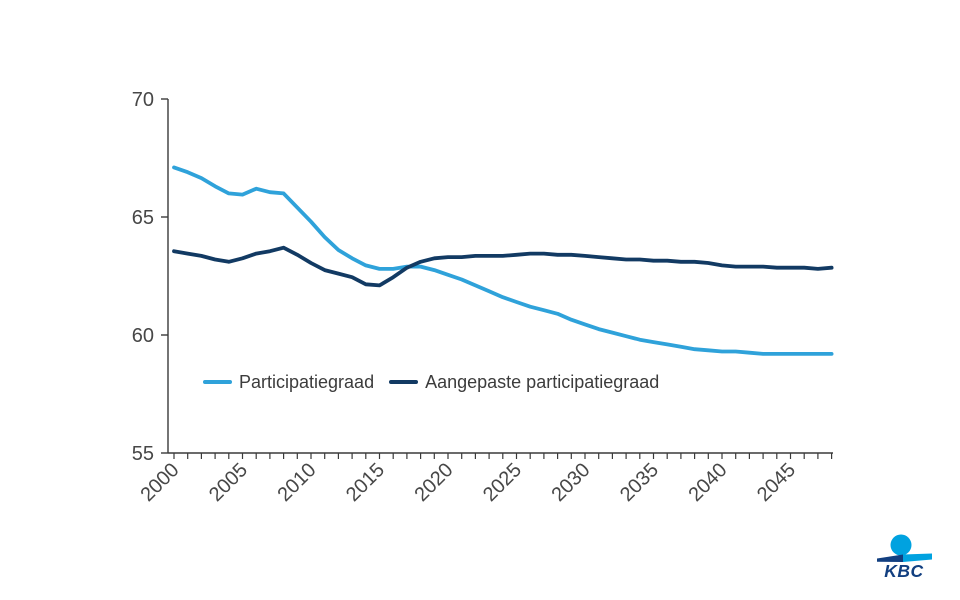 Image resolution: width=960 pixels, height=600 pixels. Describe the element at coordinates (143, 336) in the screenshot. I see `y-tick-label: 60` at that location.